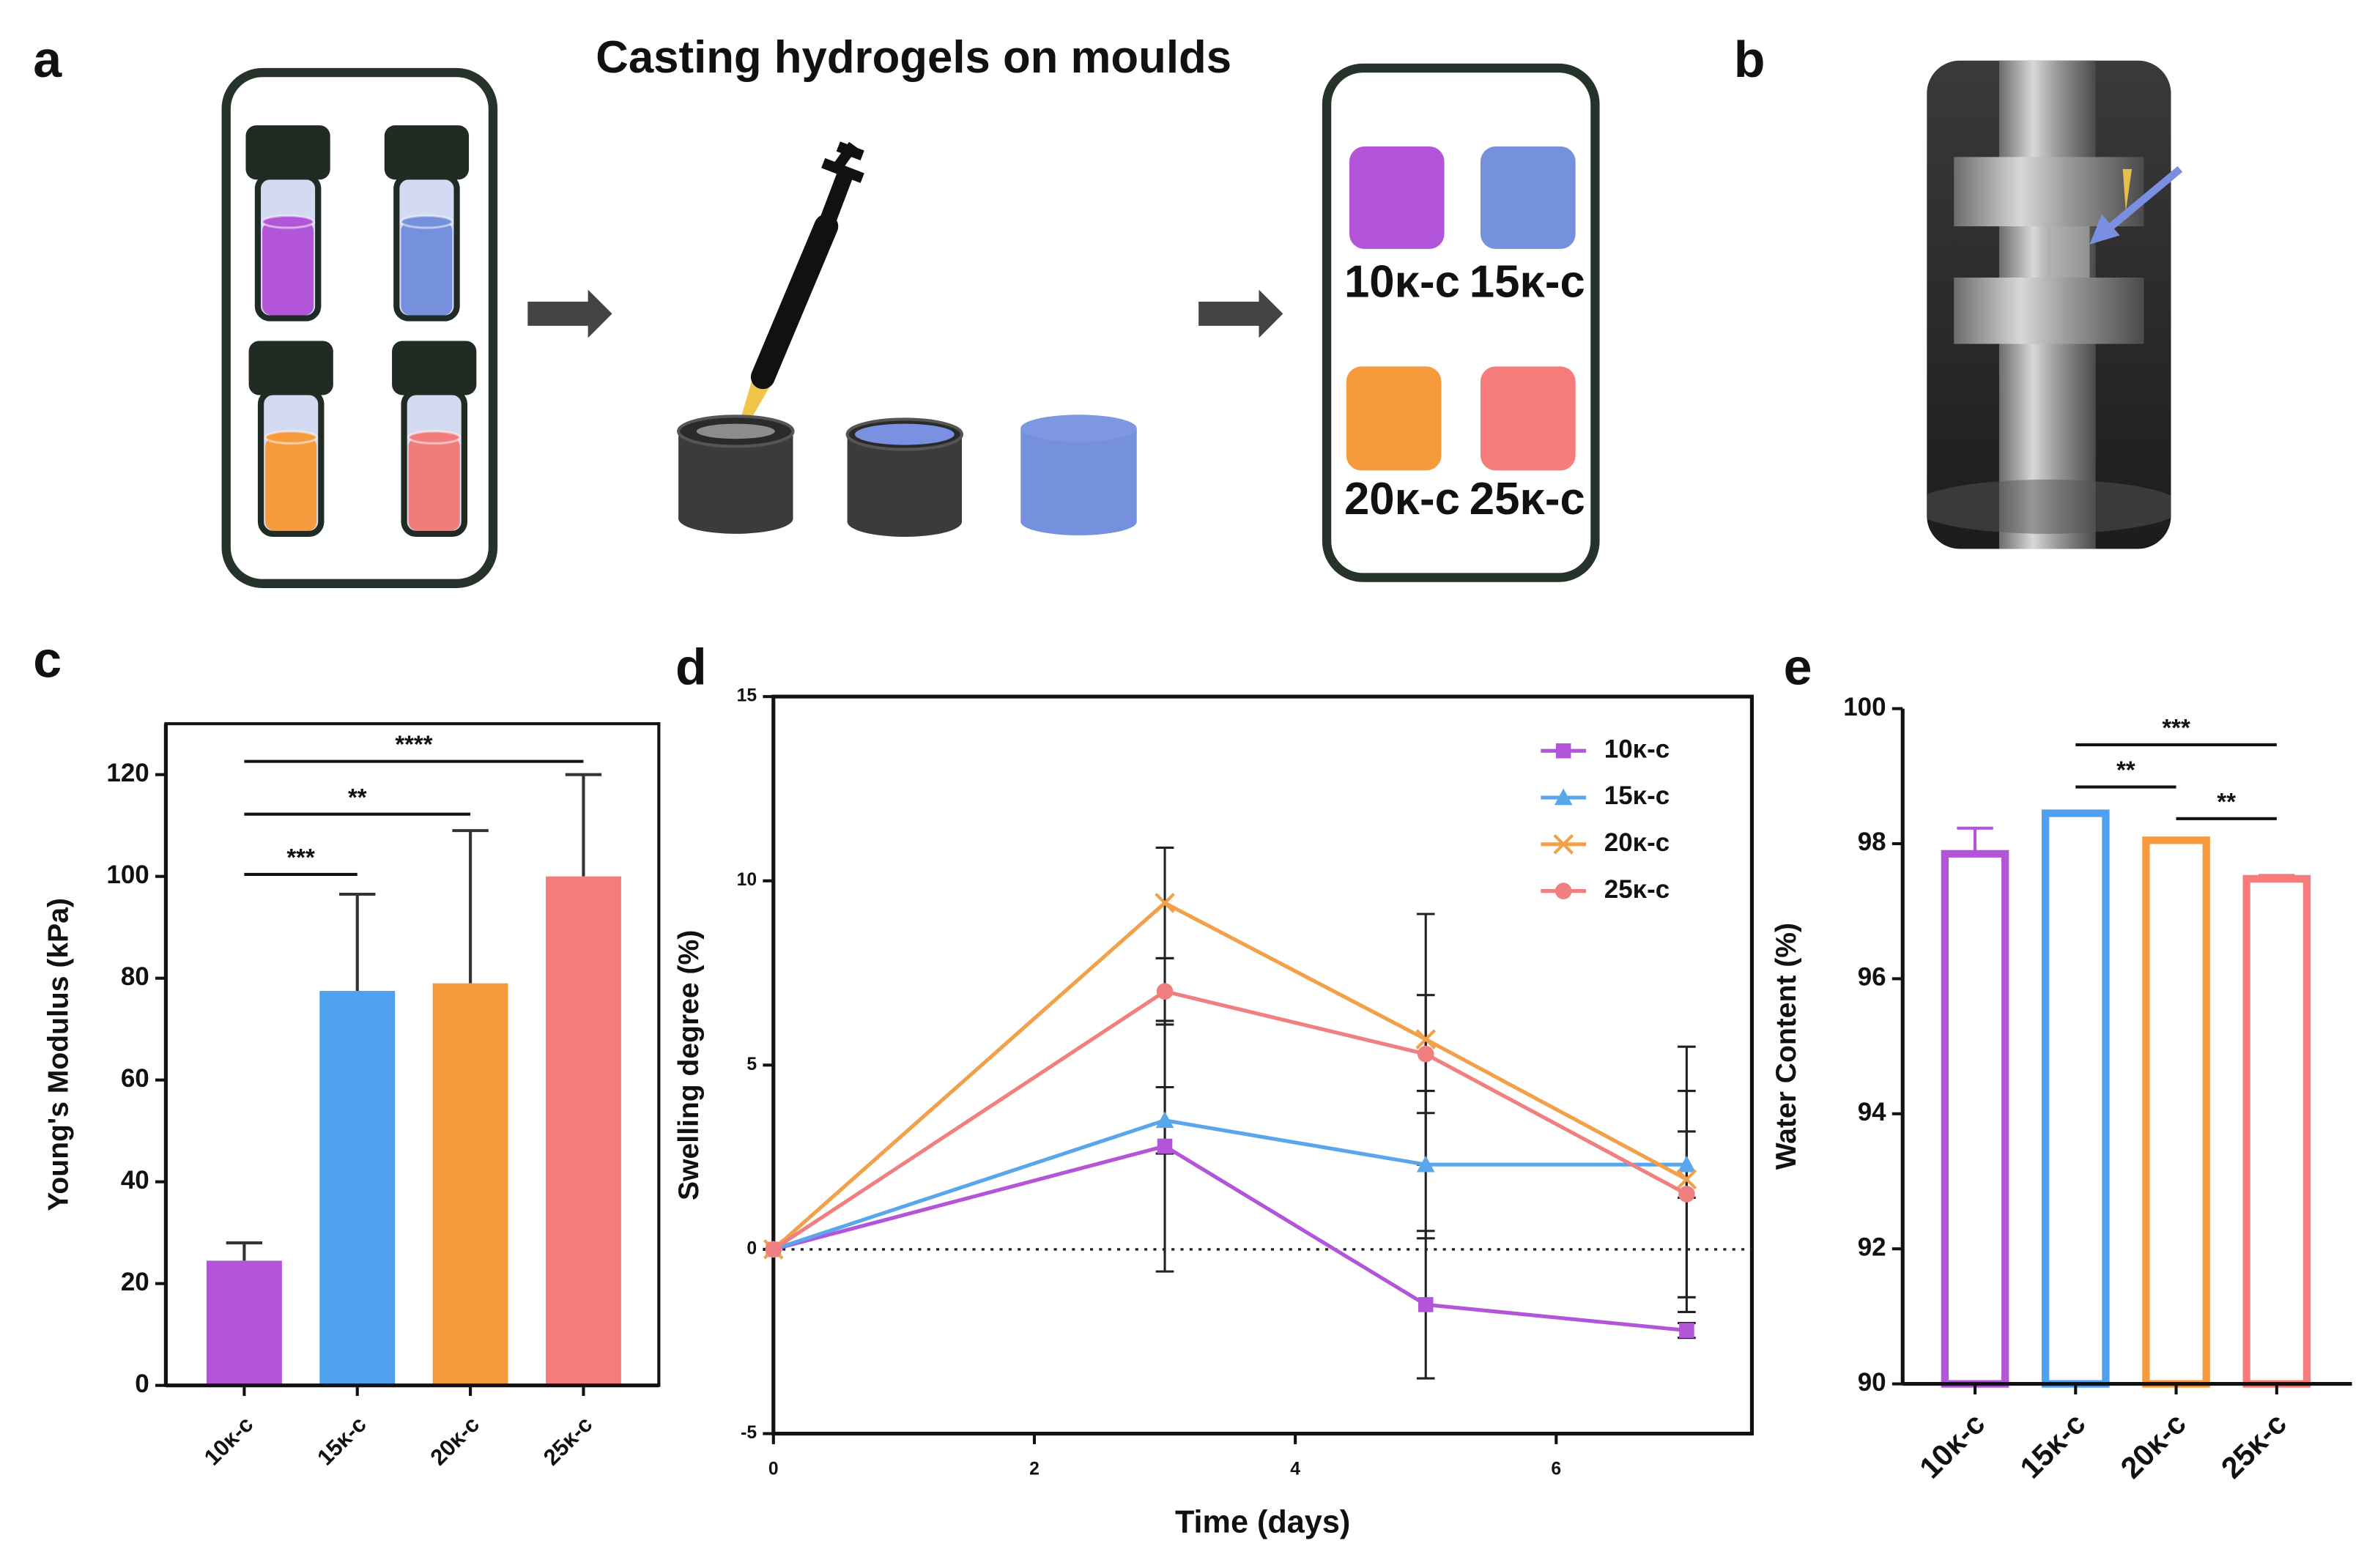 The width and height of the screenshot is (2364, 1568). What do you see at coordinates (135, 1180) in the screenshot?
I see `y-tick-label: 40` at bounding box center [135, 1180].